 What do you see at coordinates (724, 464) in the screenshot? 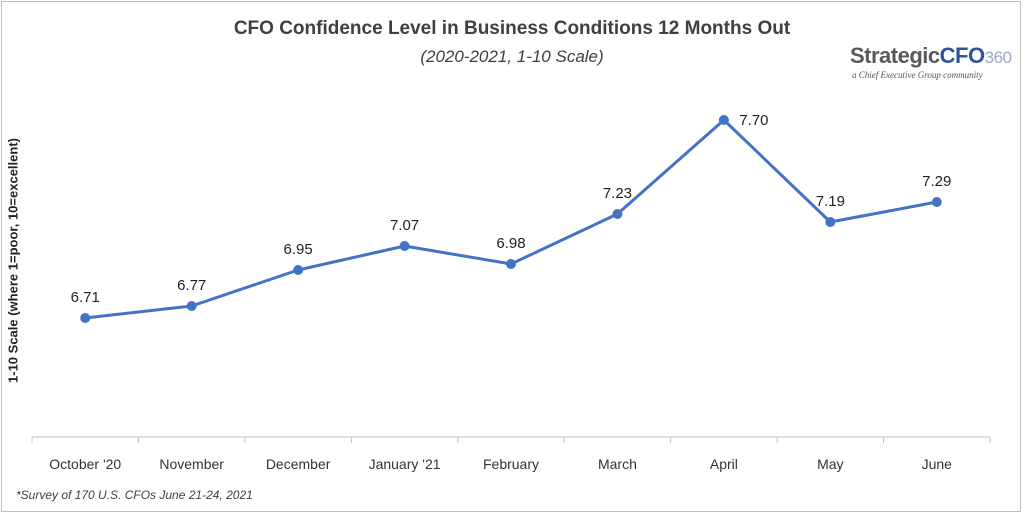
I see `x-tick-label: April` at bounding box center [724, 464].